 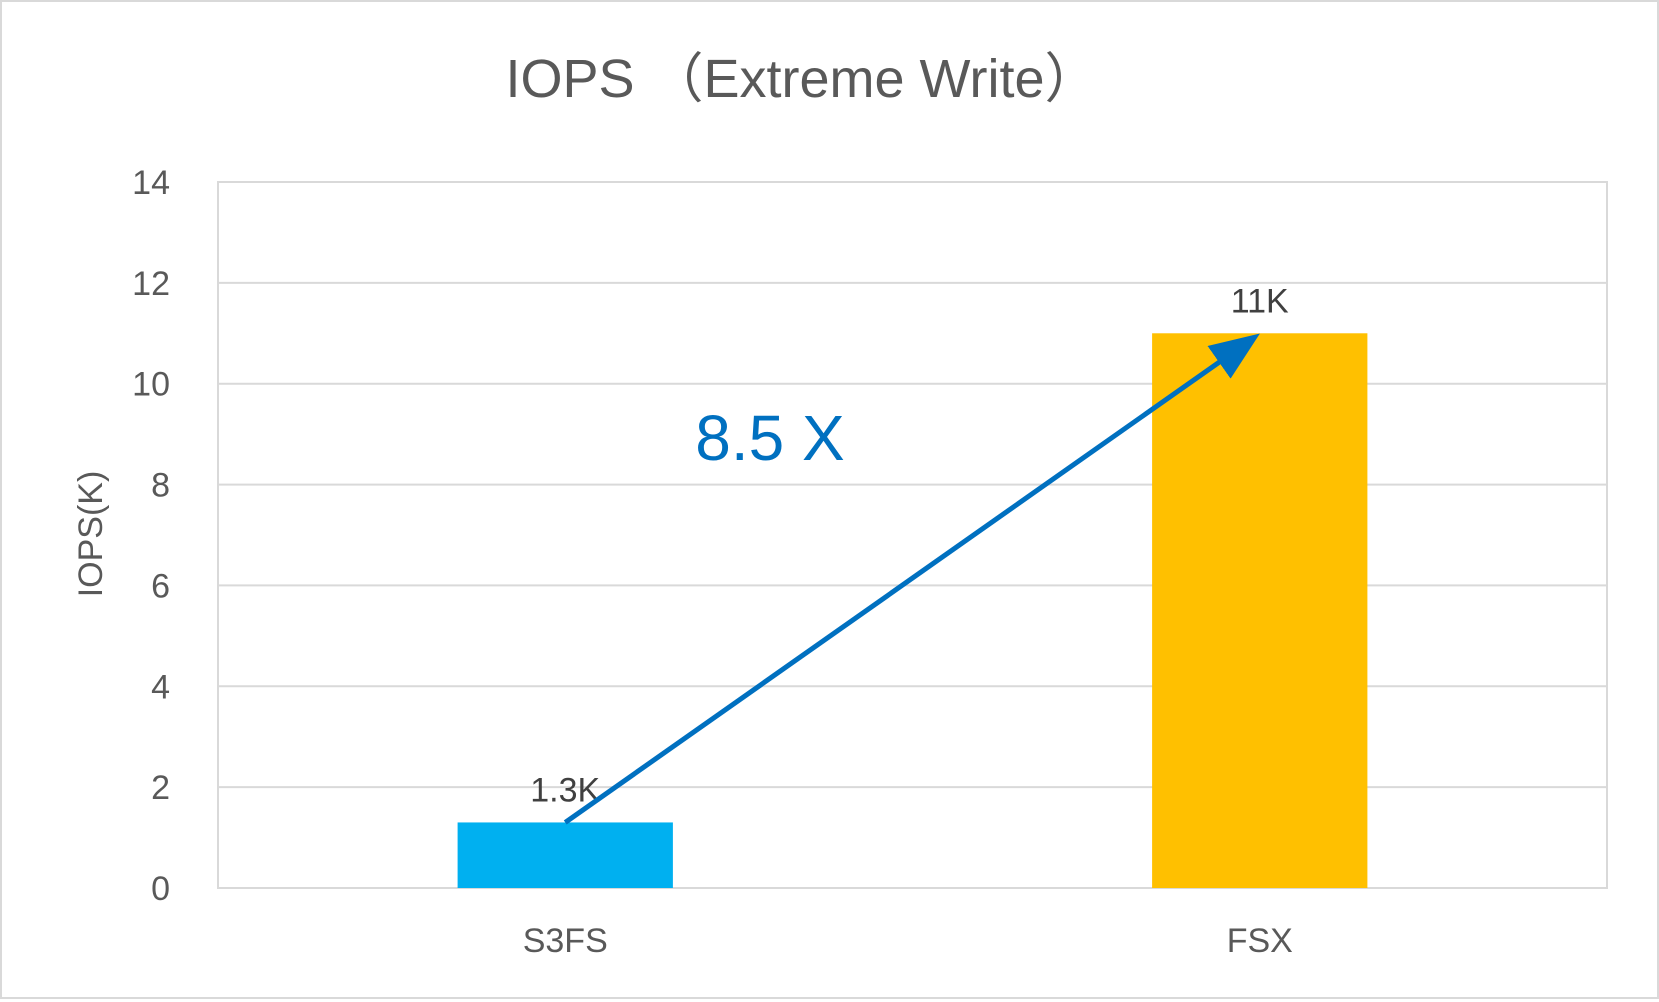 What do you see at coordinates (908, 941) in the screenshot?
I see `x-tick-labels: S3FS FSX` at bounding box center [908, 941].